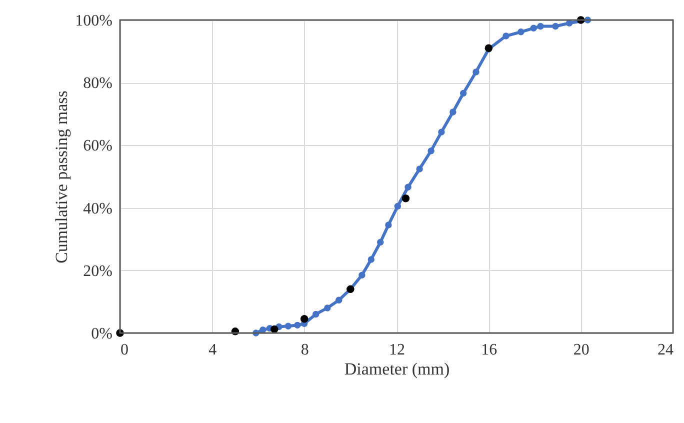  What do you see at coordinates (101, 334) in the screenshot?
I see `y-tick-label: 0%` at bounding box center [101, 334].